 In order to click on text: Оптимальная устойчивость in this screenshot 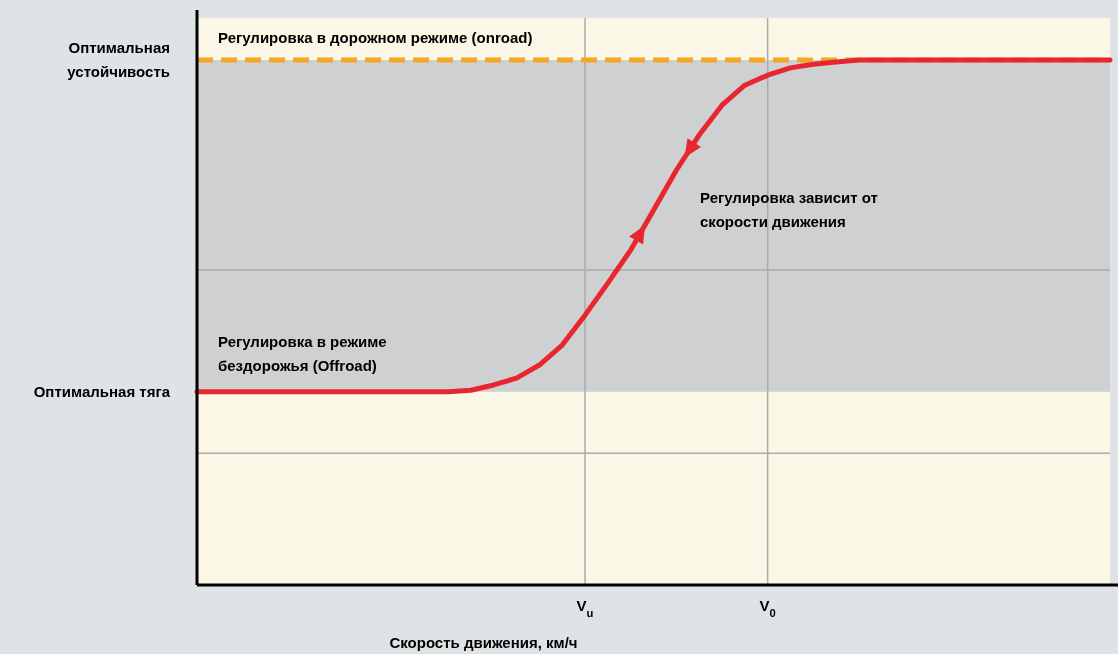, I will do `click(118, 59)`.